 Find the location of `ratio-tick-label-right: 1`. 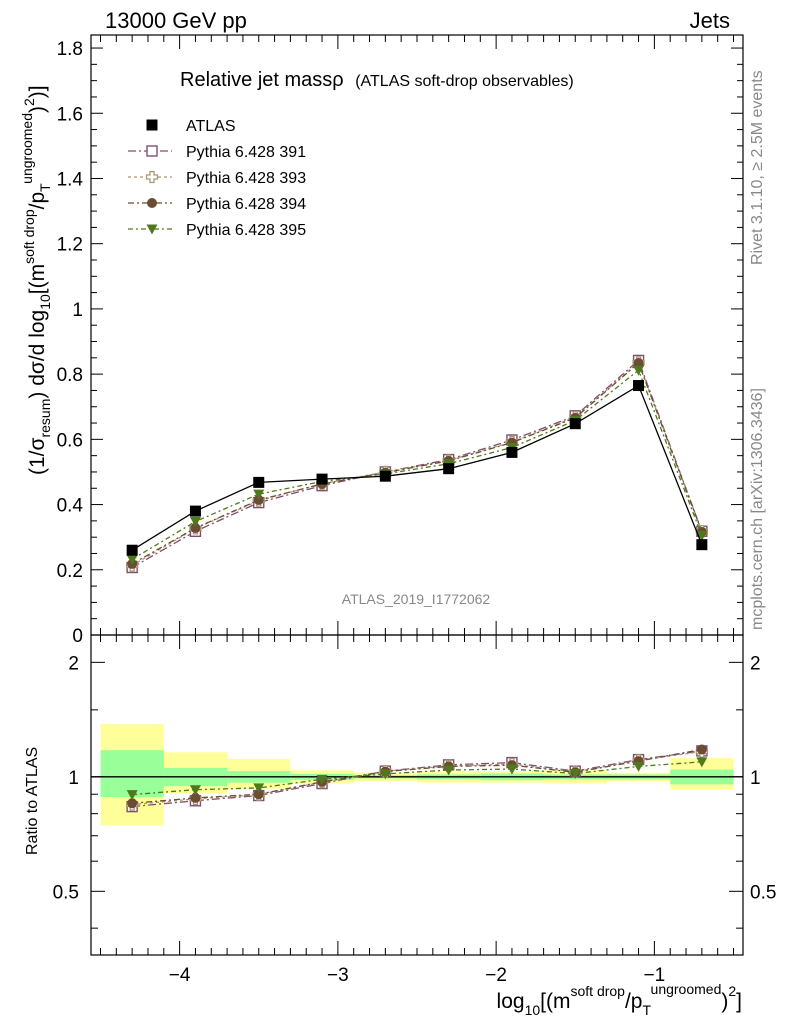

ratio-tick-label-right: 1 is located at coordinates (755, 778).